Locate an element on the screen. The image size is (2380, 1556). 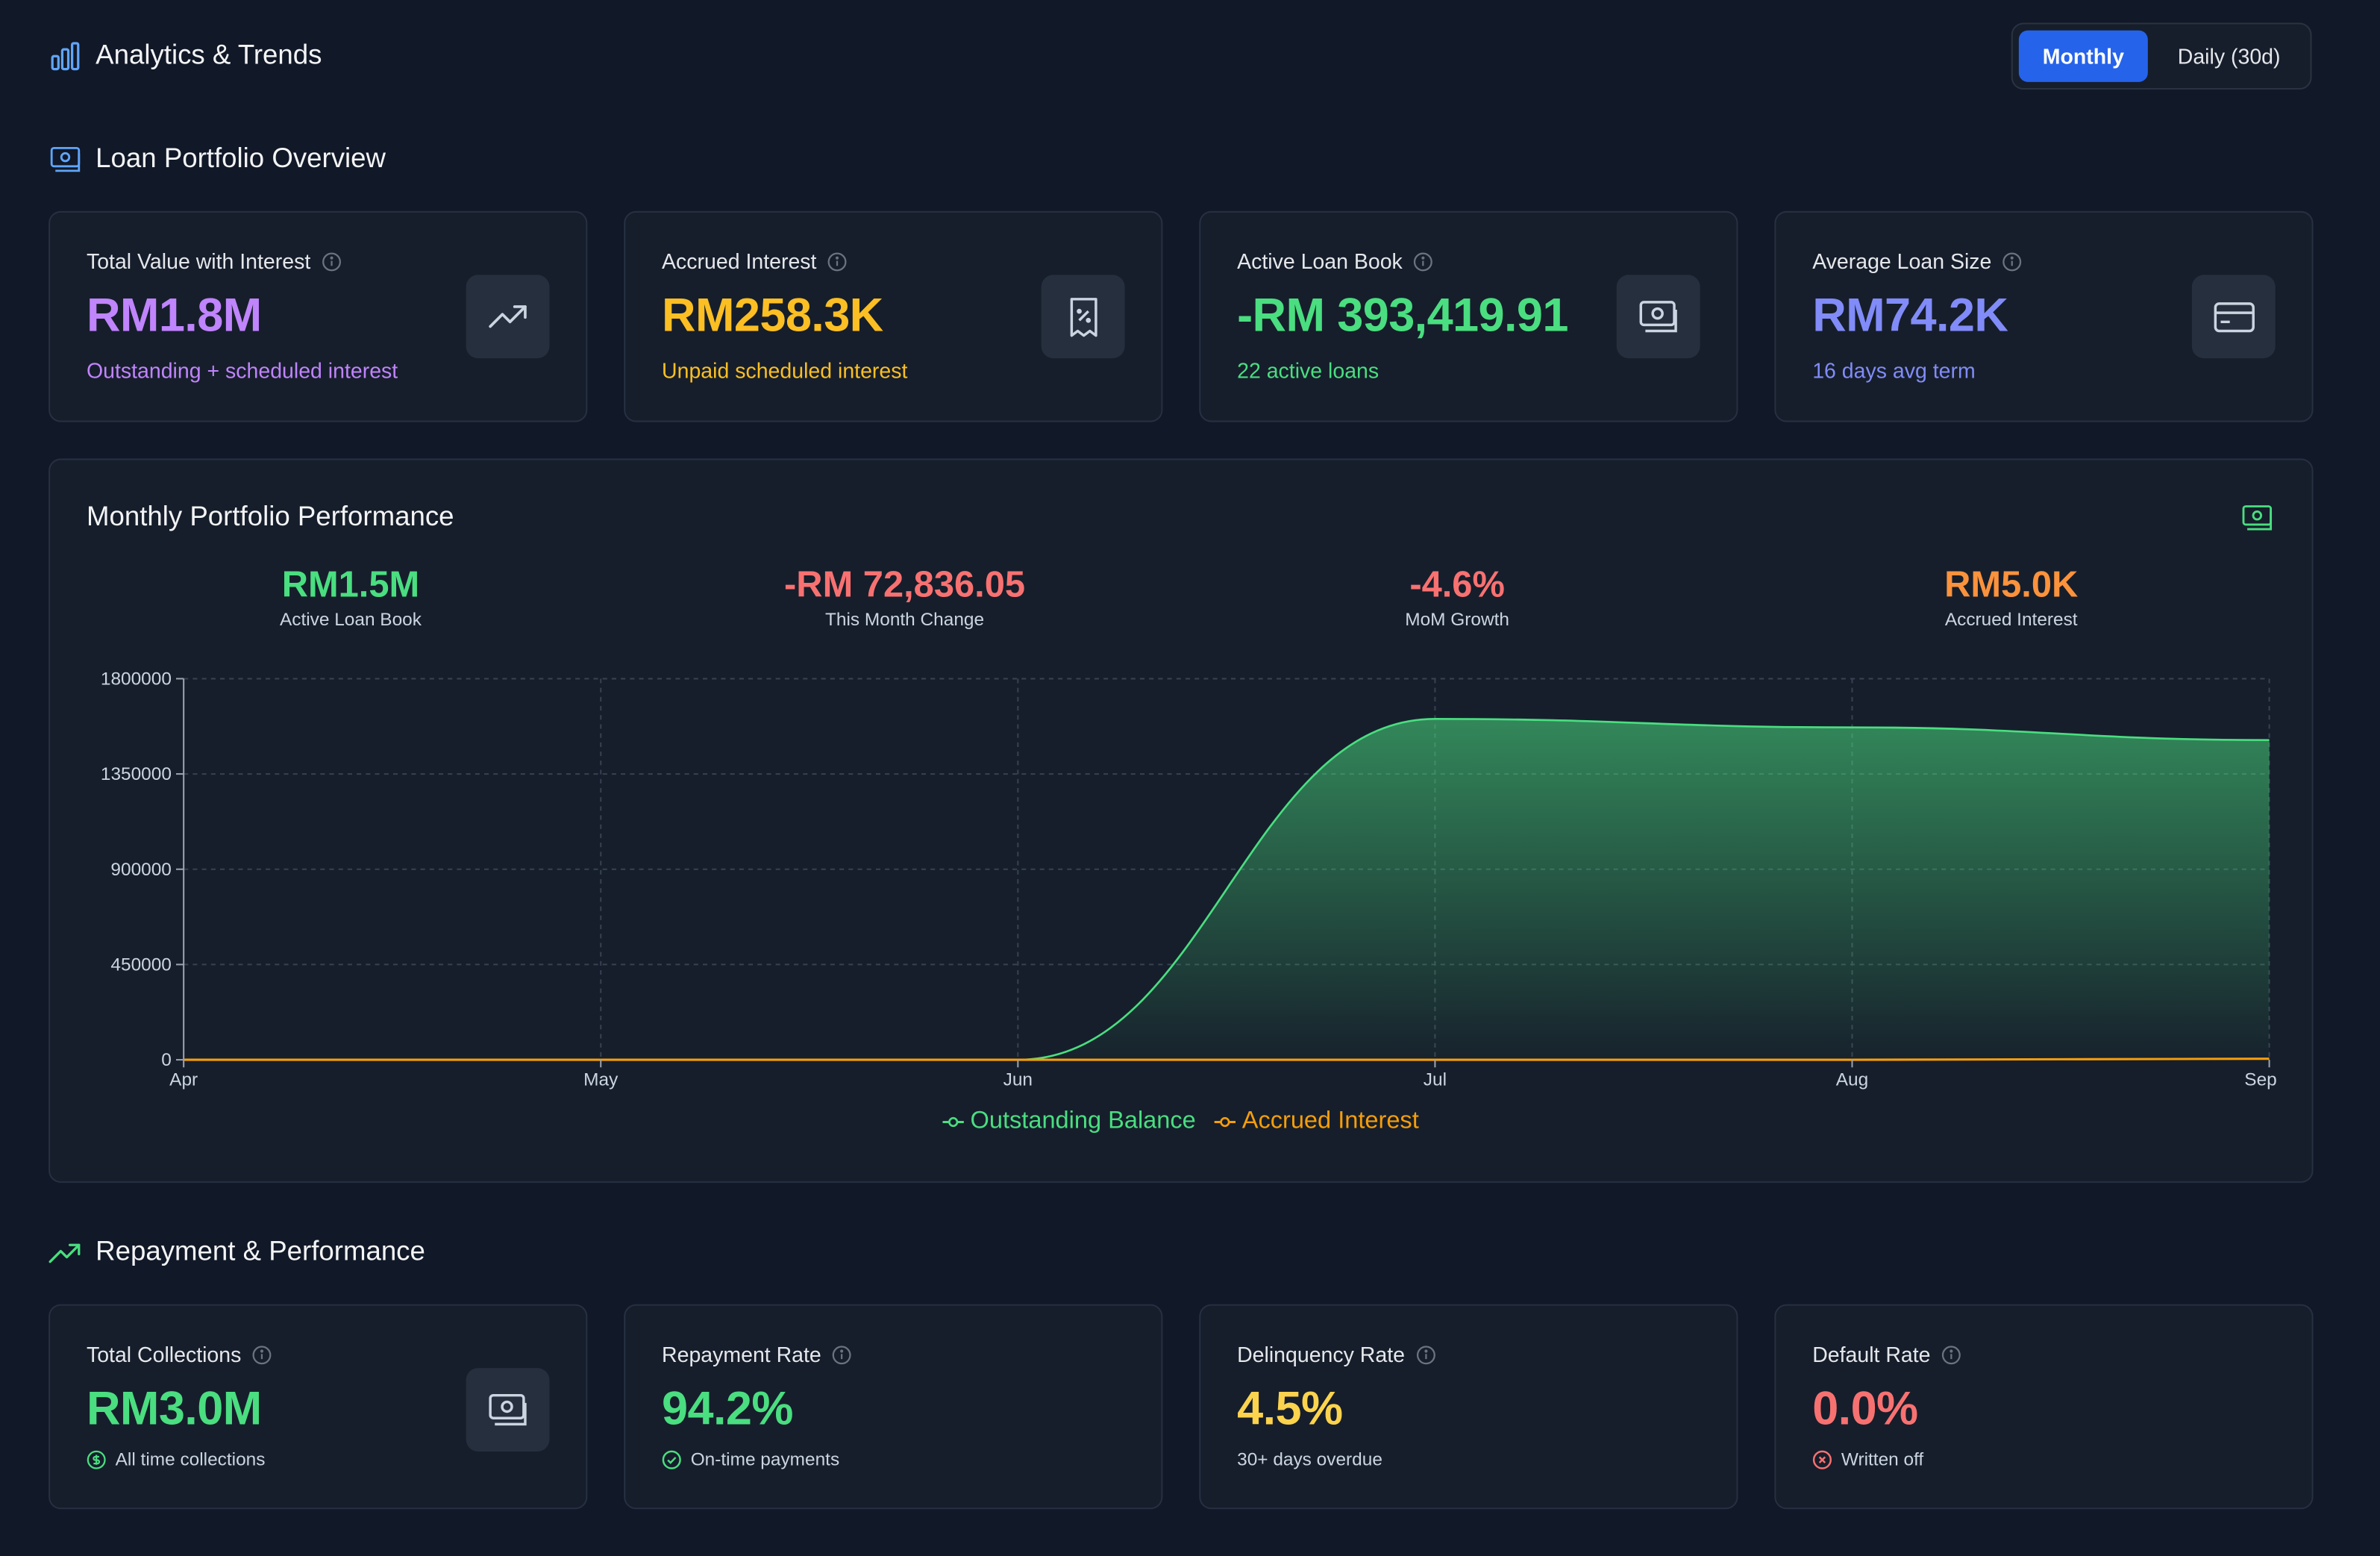
stat-label: This Month Change is located at coordinates (905, 619).